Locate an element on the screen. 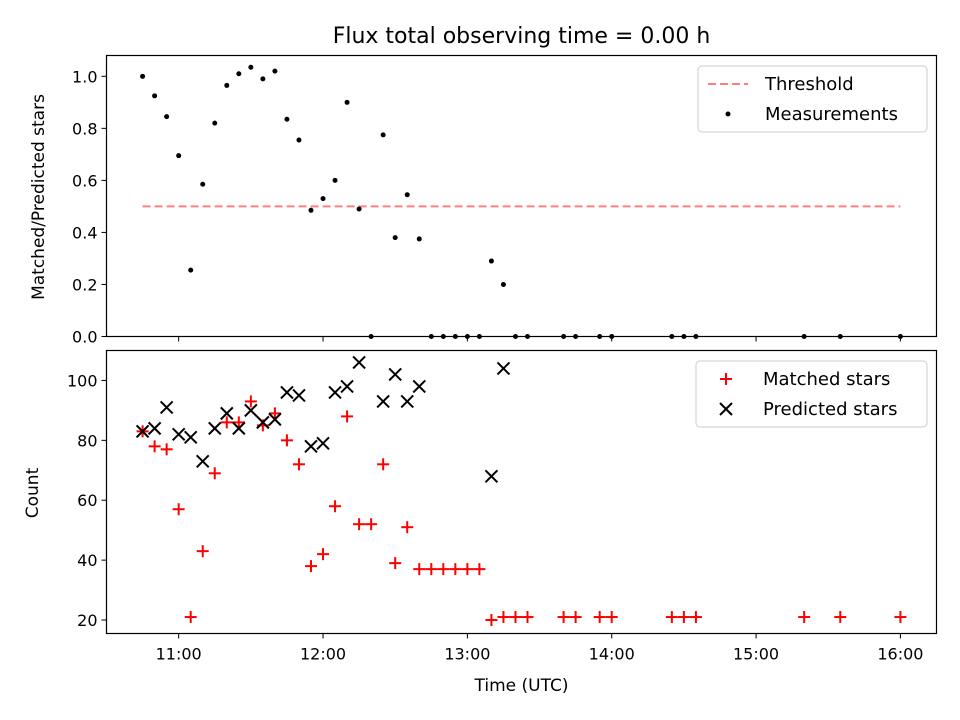  bottom-y-axis-label: Count is located at coordinates (33, 492).